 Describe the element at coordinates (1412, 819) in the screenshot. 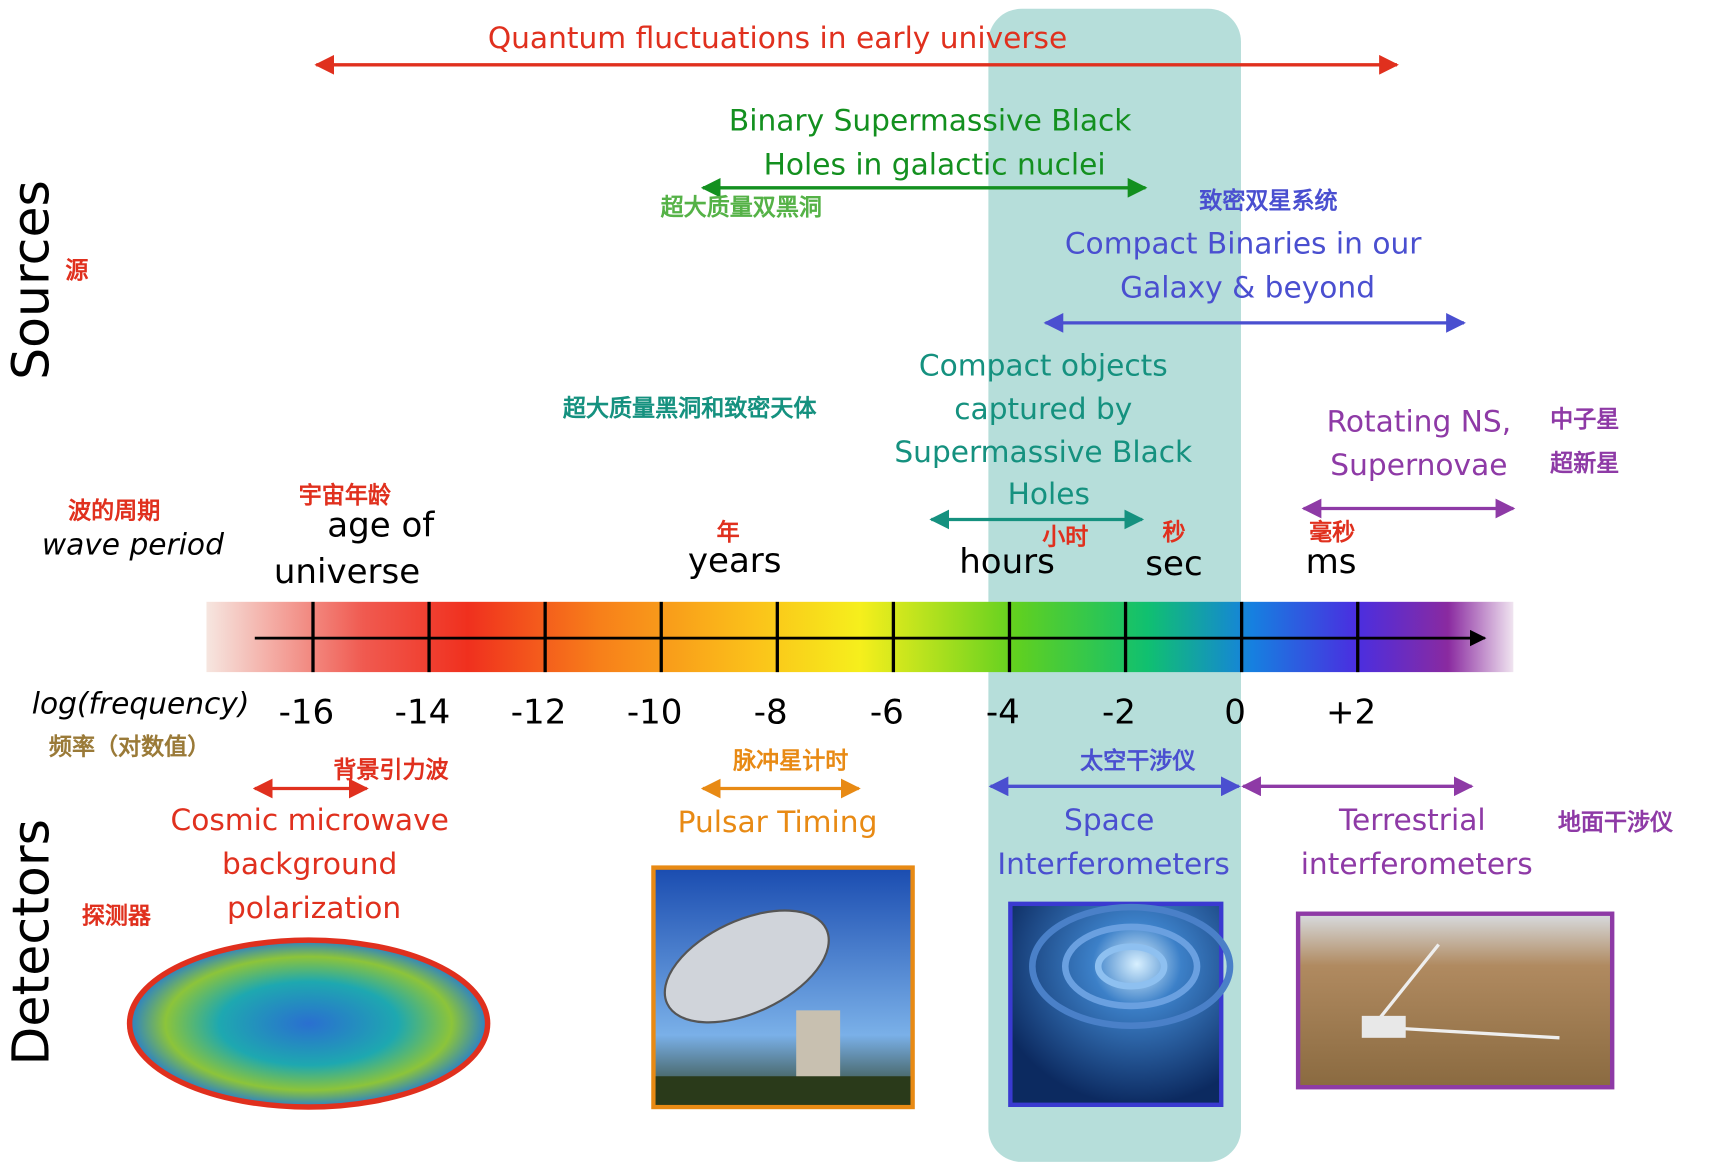

I see `detector-label: Terrestrial` at that location.